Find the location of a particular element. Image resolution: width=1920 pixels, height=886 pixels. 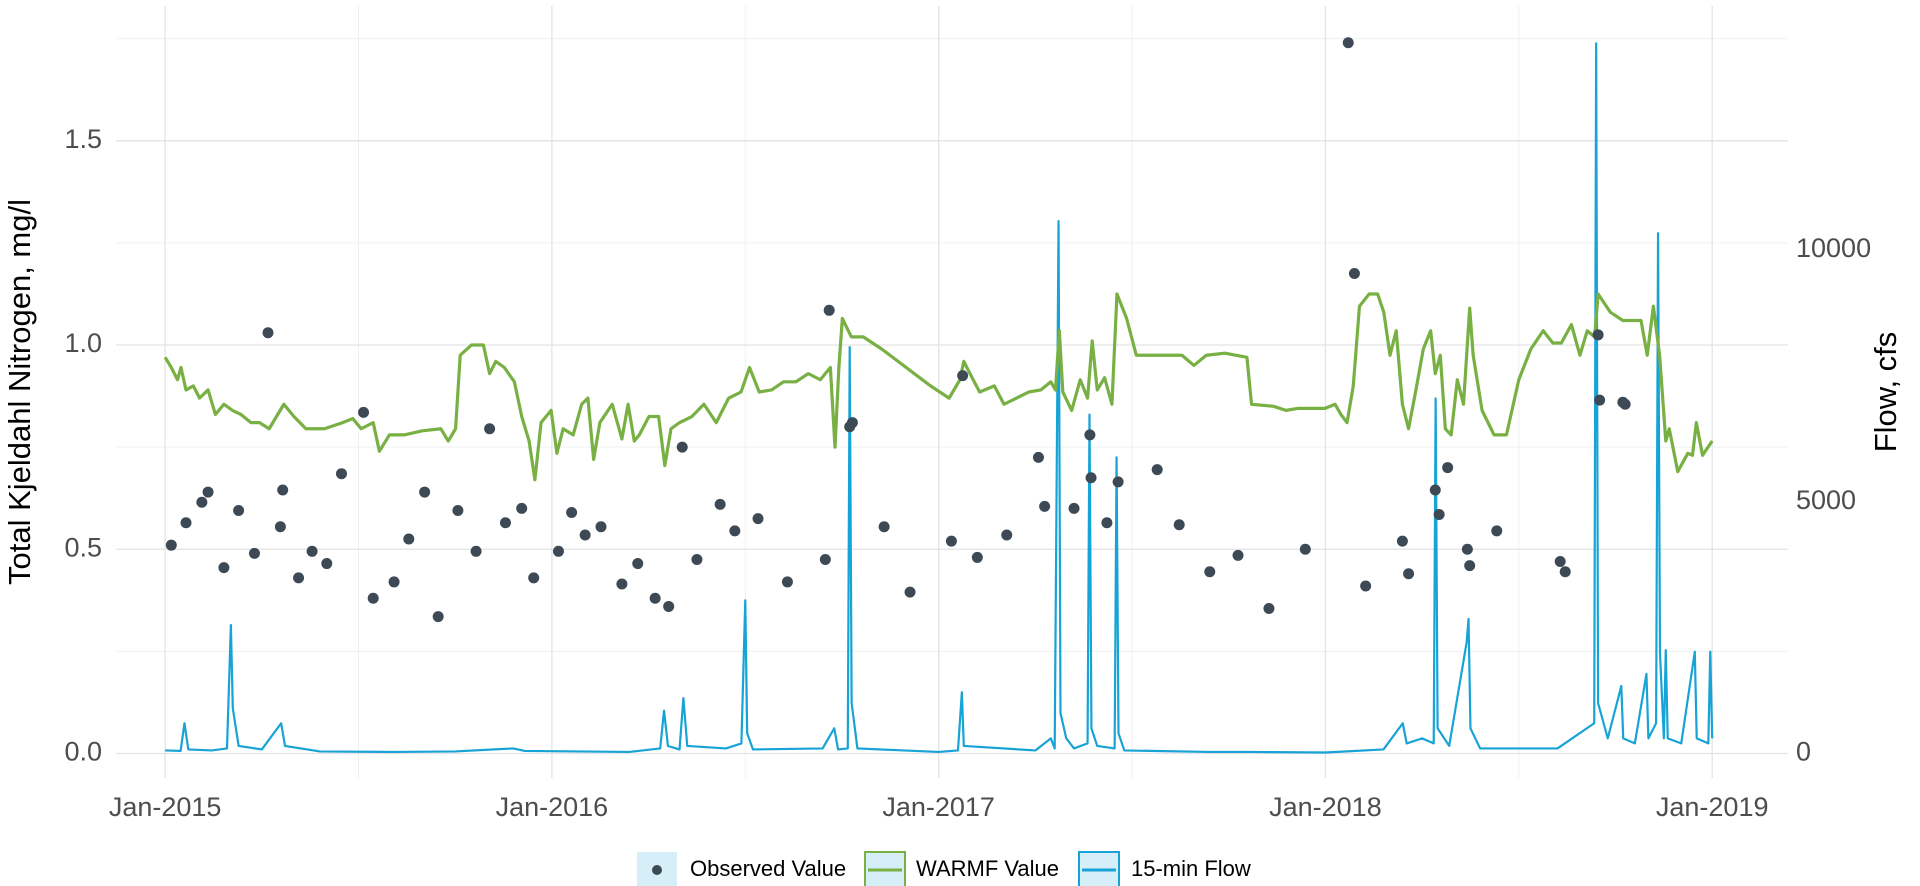

legend-symbol is located at coordinates (657, 870).